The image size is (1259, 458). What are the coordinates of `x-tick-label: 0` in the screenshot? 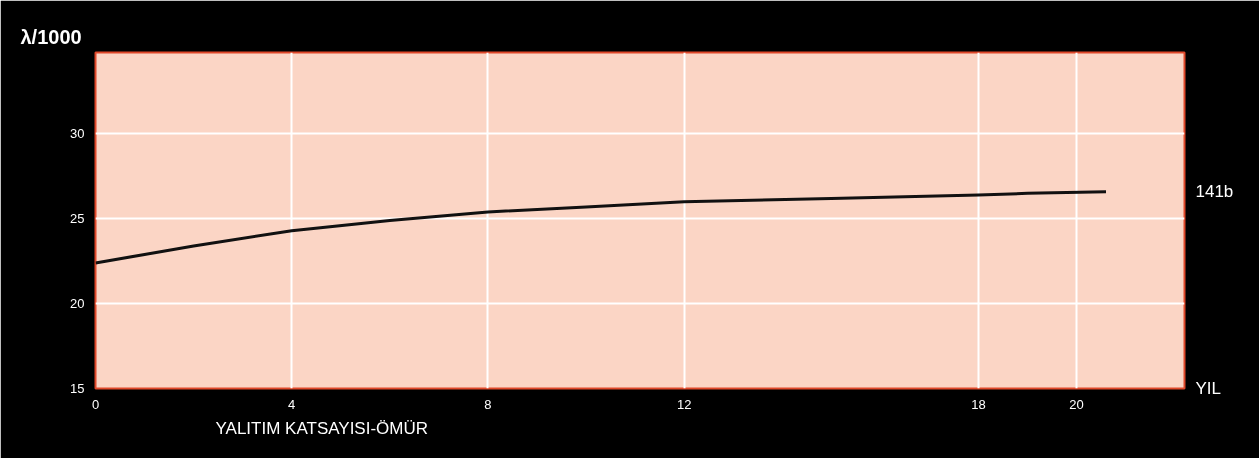 It's located at (95, 404).